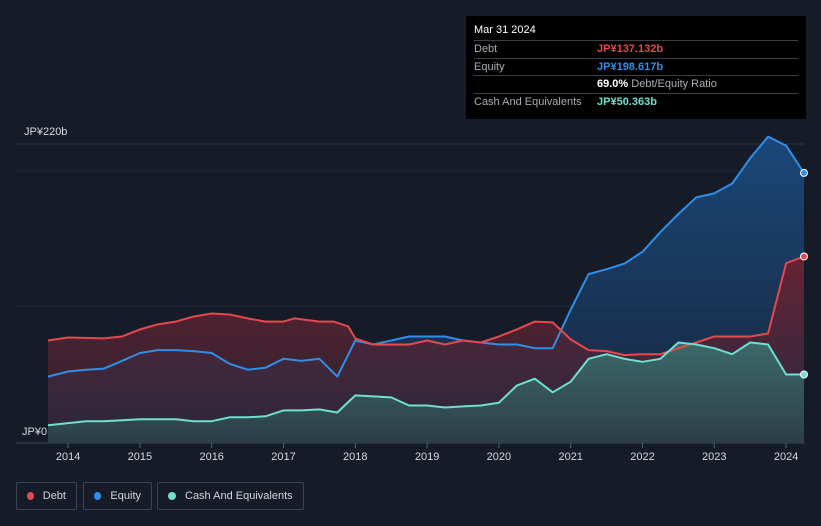 This screenshot has width=821, height=526. I want to click on tooltip-row-debt: Debt JP¥137.132b, so click(636, 49).